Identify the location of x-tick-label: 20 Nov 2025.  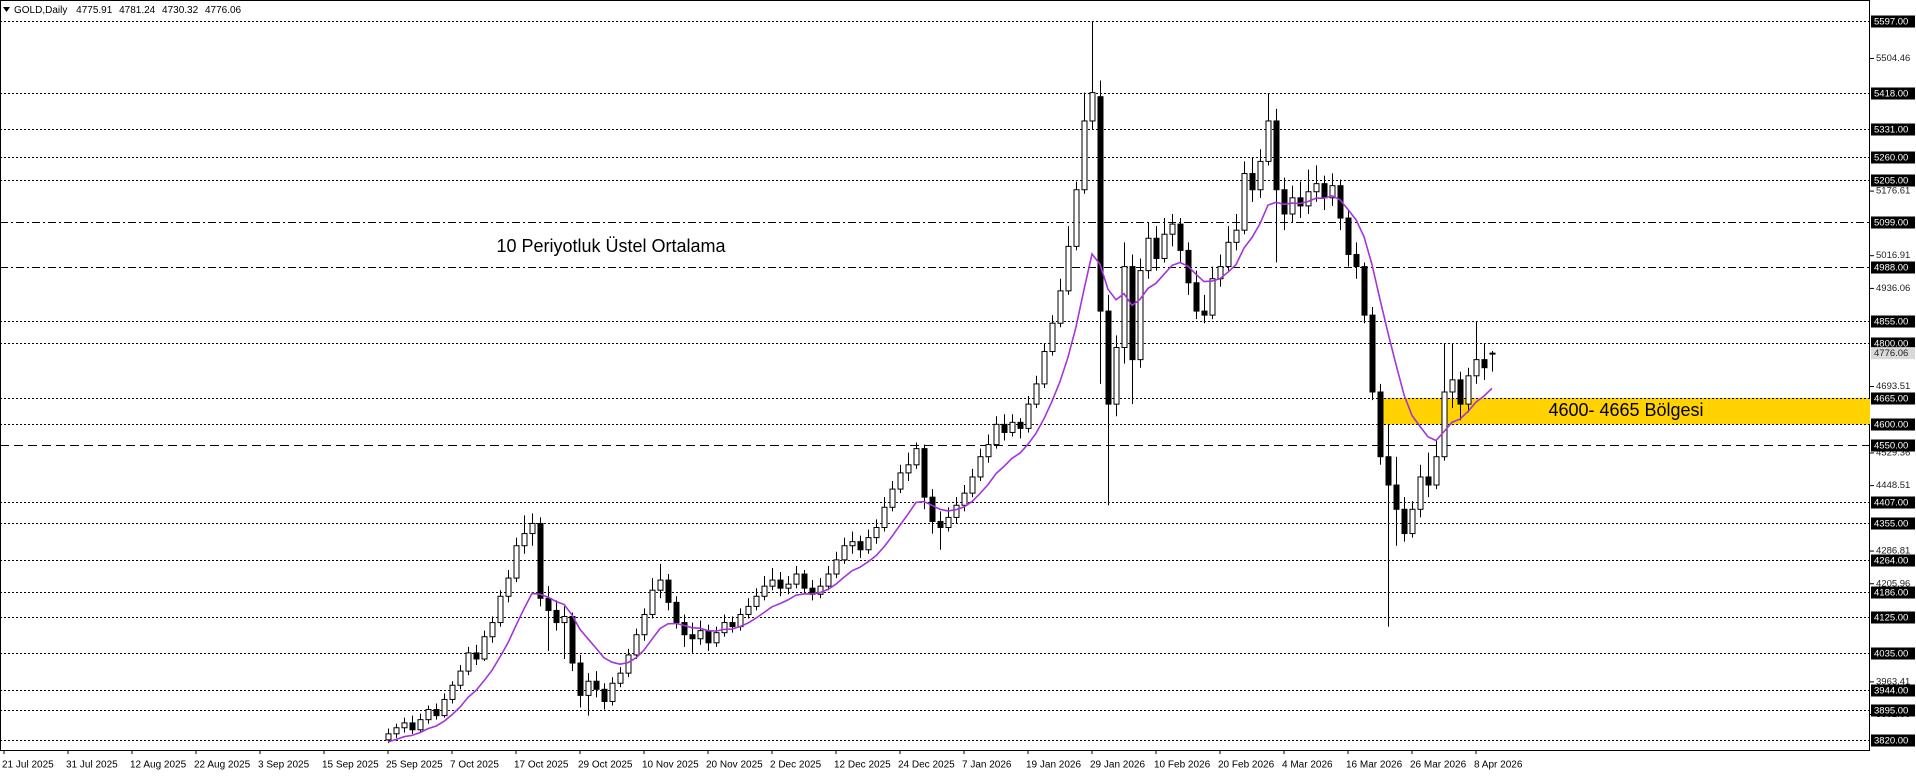
(734, 765).